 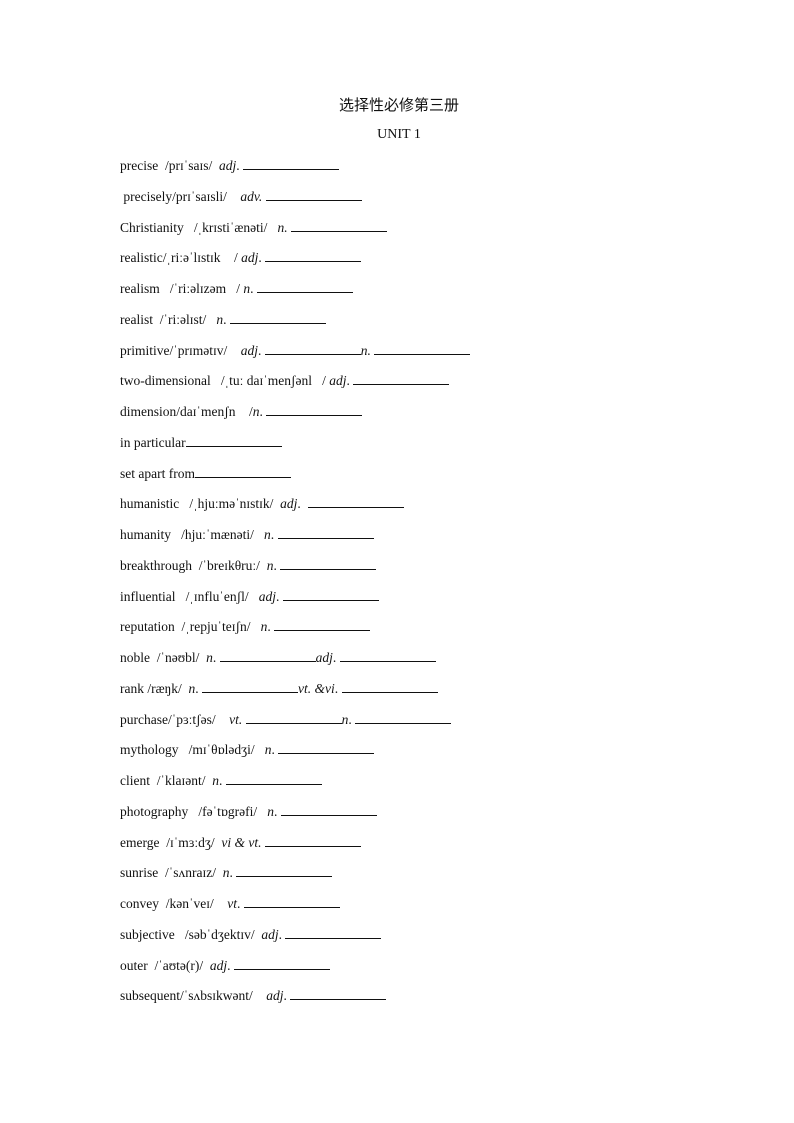 I want to click on vocab-entry: Christianity /ˌkrɪstiˈænəti/ n., so click(x=295, y=234).